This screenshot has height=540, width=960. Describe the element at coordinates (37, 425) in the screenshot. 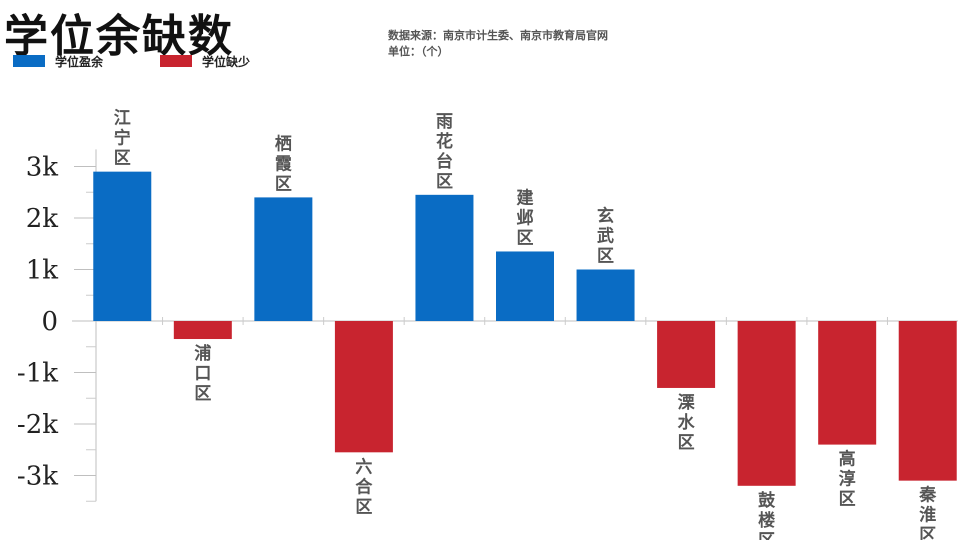

I see `y-tick-label: -2k` at that location.